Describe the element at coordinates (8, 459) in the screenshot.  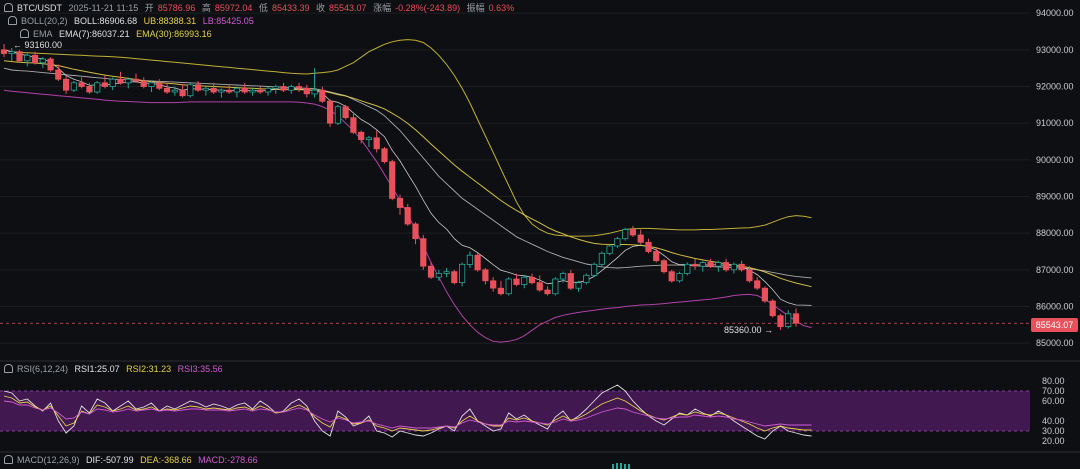
I see `macd-bell-icon` at that location.